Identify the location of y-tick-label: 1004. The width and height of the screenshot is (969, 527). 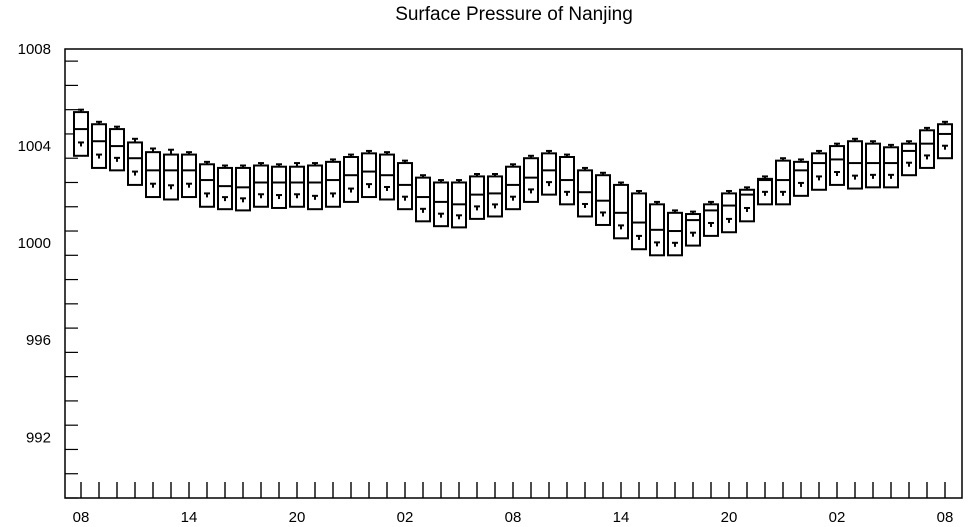
(34, 146).